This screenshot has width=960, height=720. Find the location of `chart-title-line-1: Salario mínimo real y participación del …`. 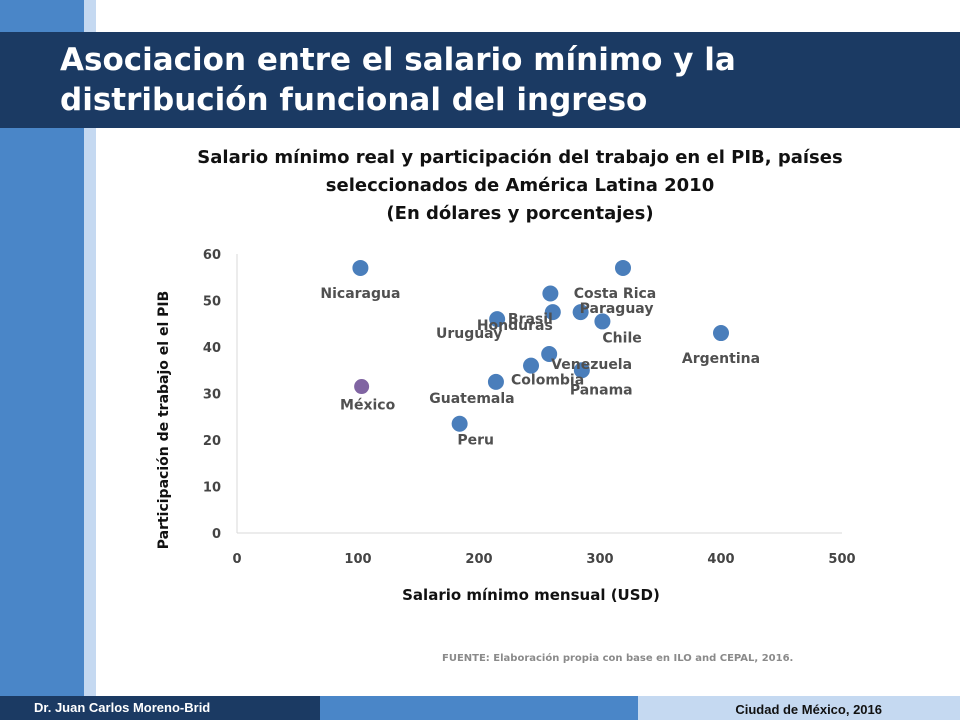

chart-title-line-1: Salario mínimo real y participación del … is located at coordinates (520, 157).